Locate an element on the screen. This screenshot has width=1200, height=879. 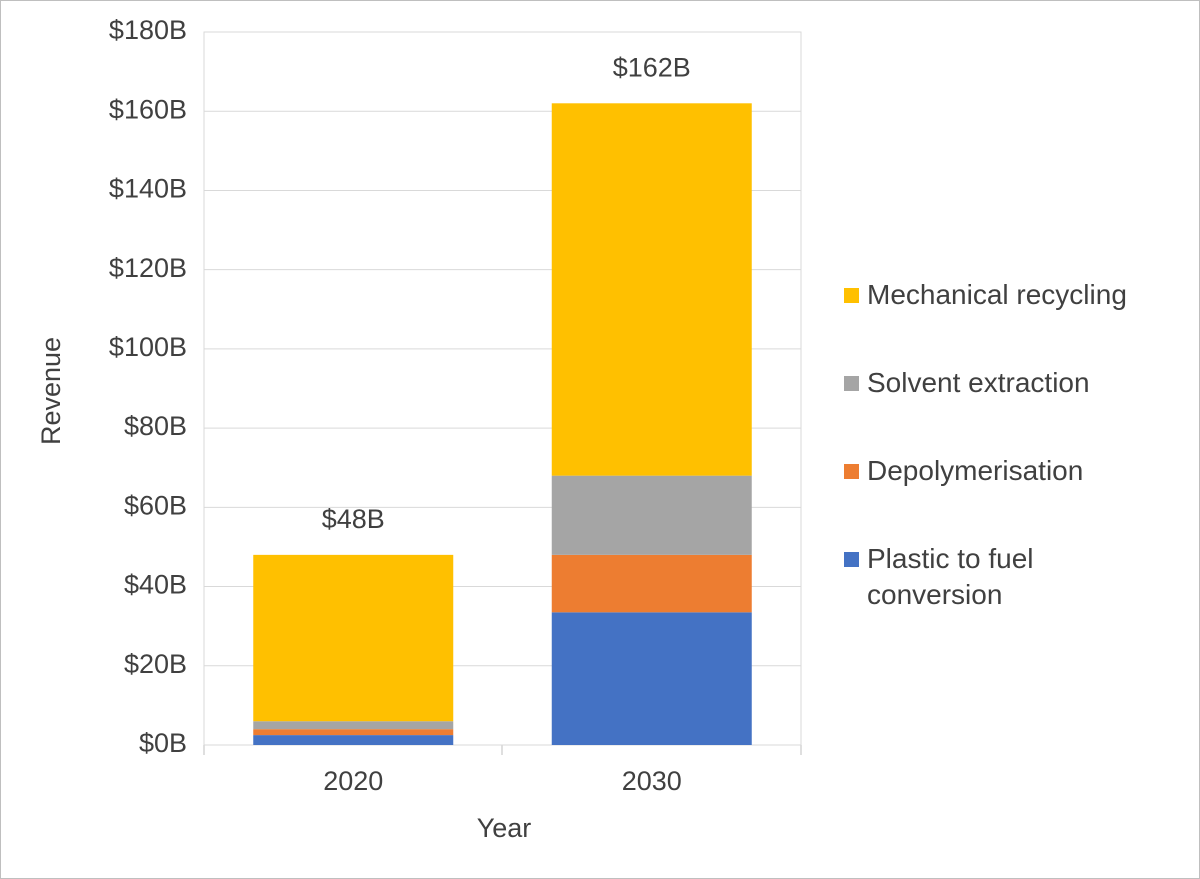
x-axis-title: Year is located at coordinates (504, 828).